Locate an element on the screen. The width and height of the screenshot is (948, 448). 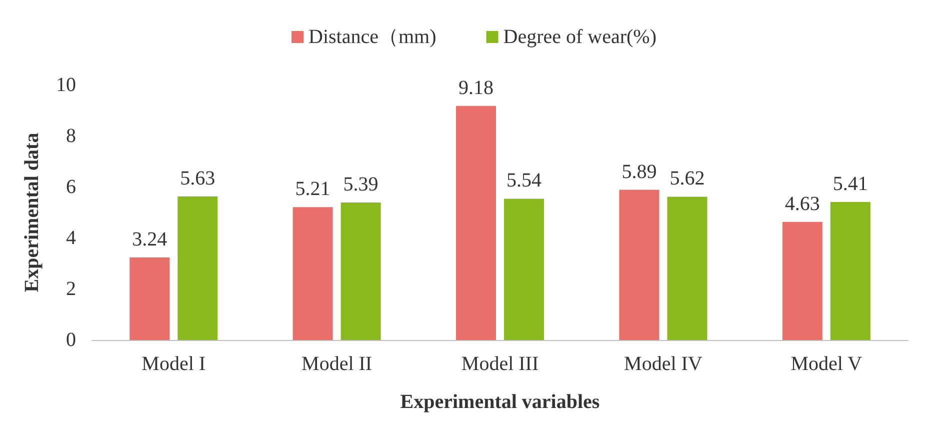
data-label: 9.18 is located at coordinates (476, 87).